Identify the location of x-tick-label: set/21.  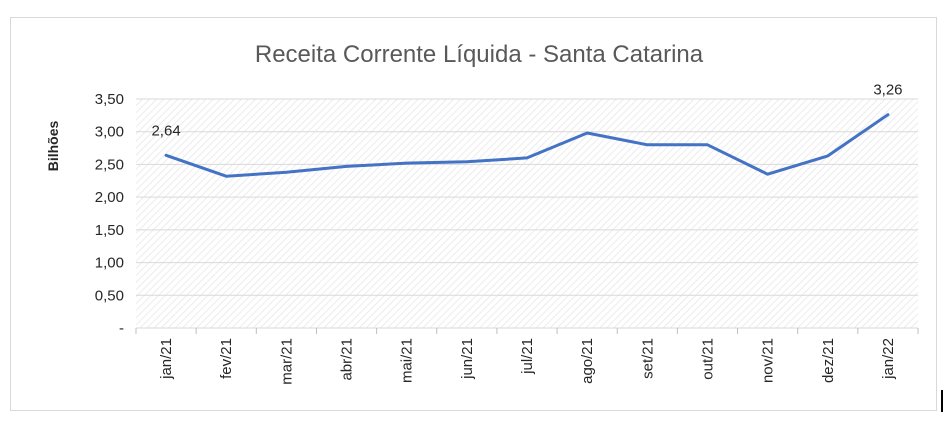
(647, 358).